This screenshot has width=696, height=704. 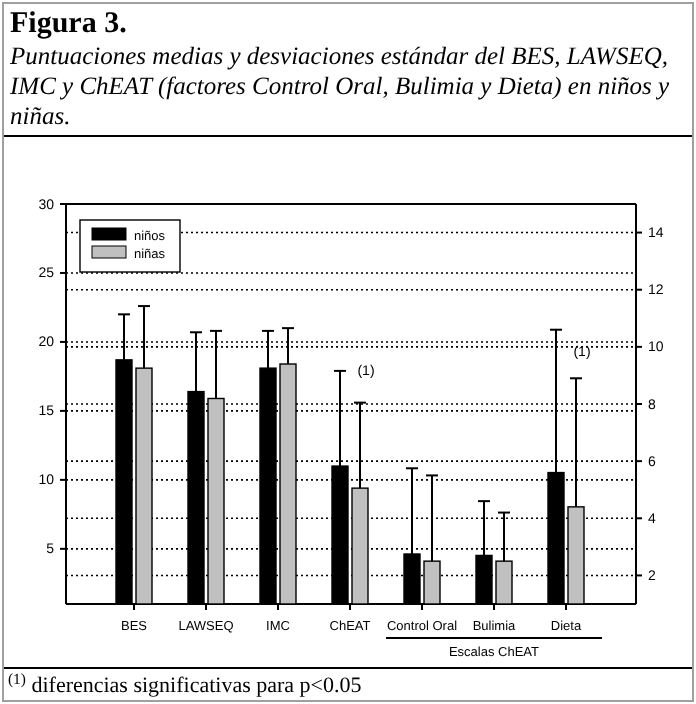 I want to click on text: $^{(1)}$ diferencias significativas para p<0.05, so click(x=185, y=683).